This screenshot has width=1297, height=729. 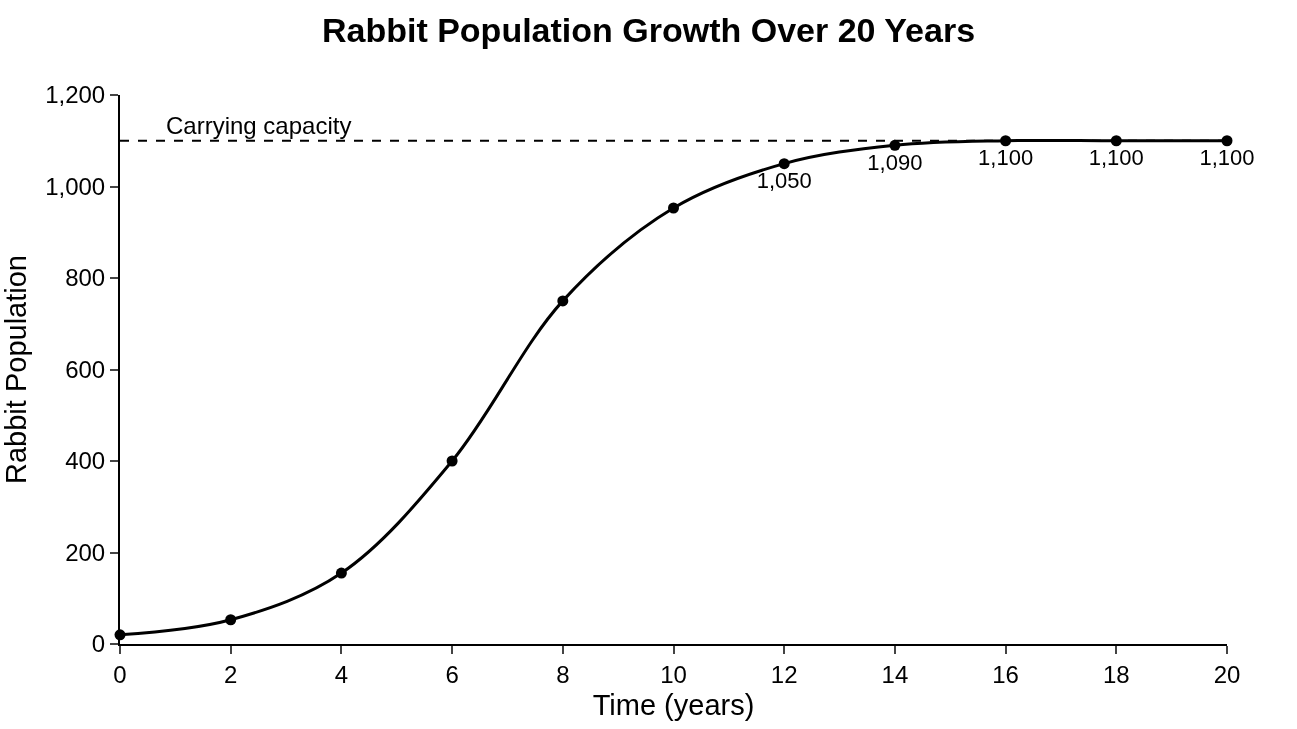 What do you see at coordinates (648, 30) in the screenshot?
I see `chart-title: Rabbit Population Growth Over 20 Years` at bounding box center [648, 30].